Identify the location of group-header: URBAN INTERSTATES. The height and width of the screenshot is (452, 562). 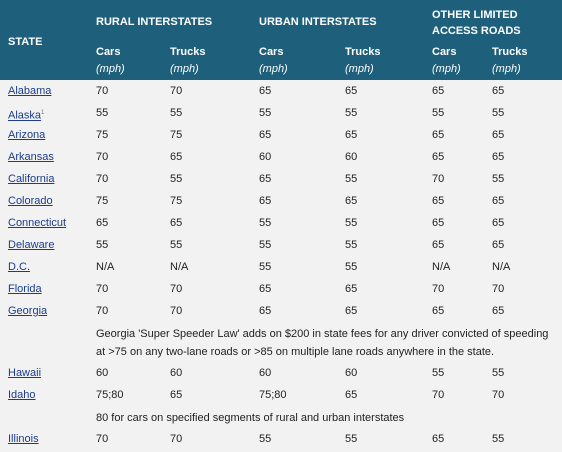
(318, 22).